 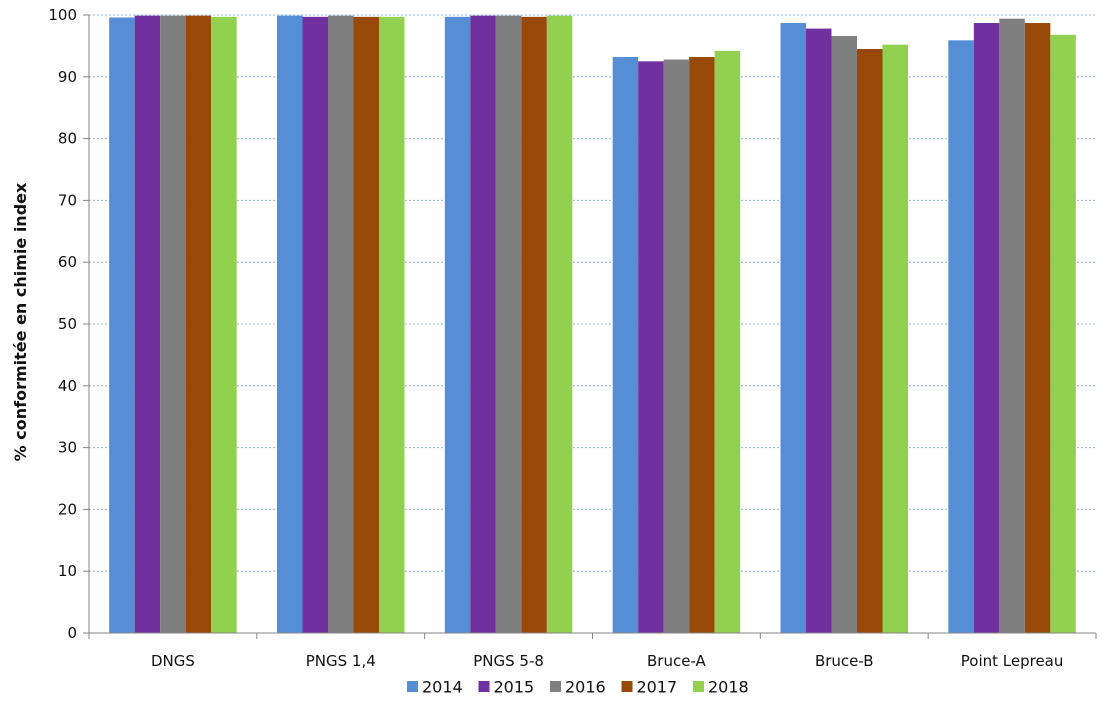 I want to click on category-label: PNGS 5-8, so click(x=508, y=661).